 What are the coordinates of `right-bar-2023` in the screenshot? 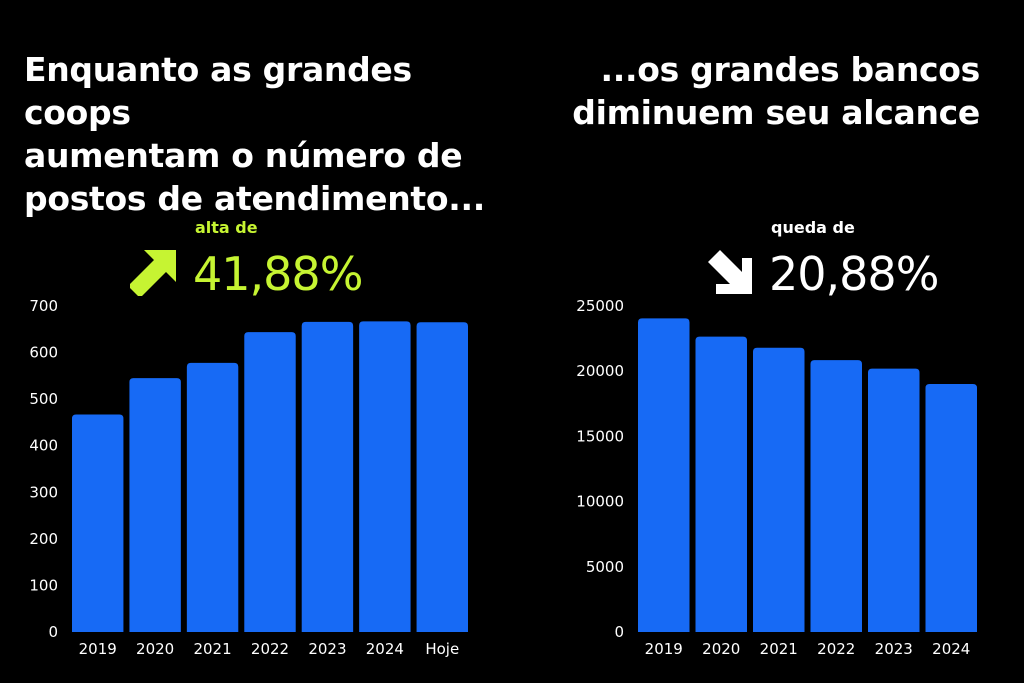 It's located at (894, 500).